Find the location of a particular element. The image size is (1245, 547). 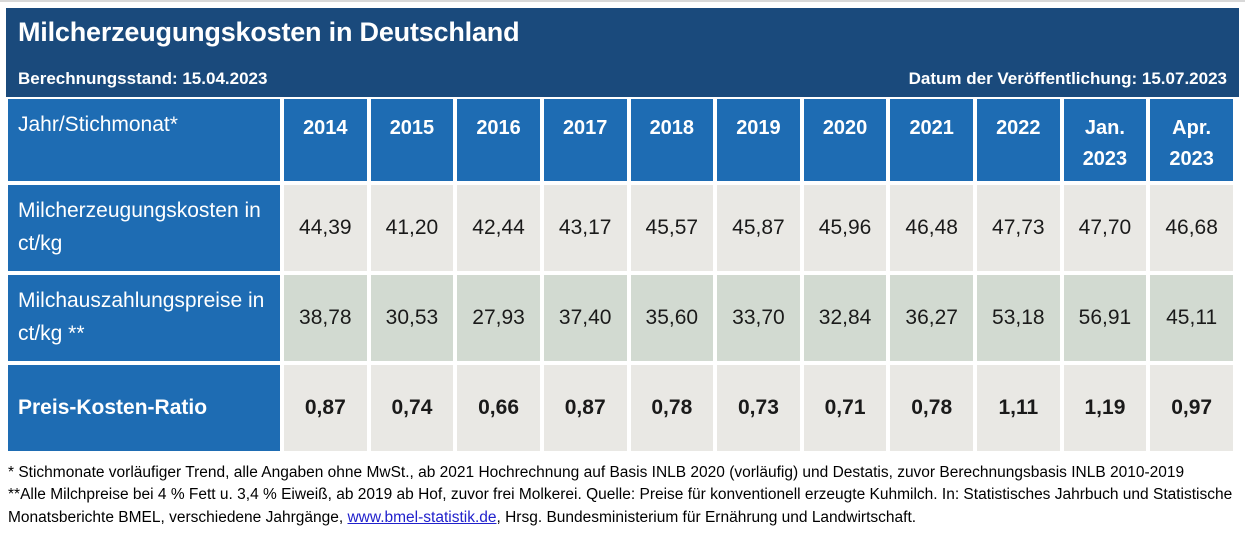

table-cell: 37,40 is located at coordinates (585, 318).